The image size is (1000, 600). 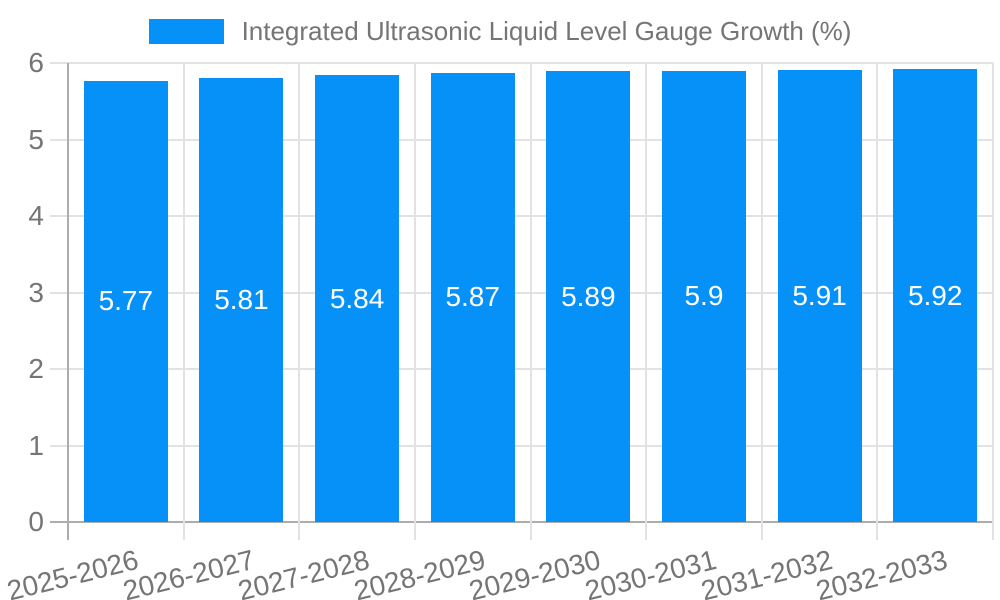 I want to click on x-tick-label: 2031-2032, so click(x=766, y=572).